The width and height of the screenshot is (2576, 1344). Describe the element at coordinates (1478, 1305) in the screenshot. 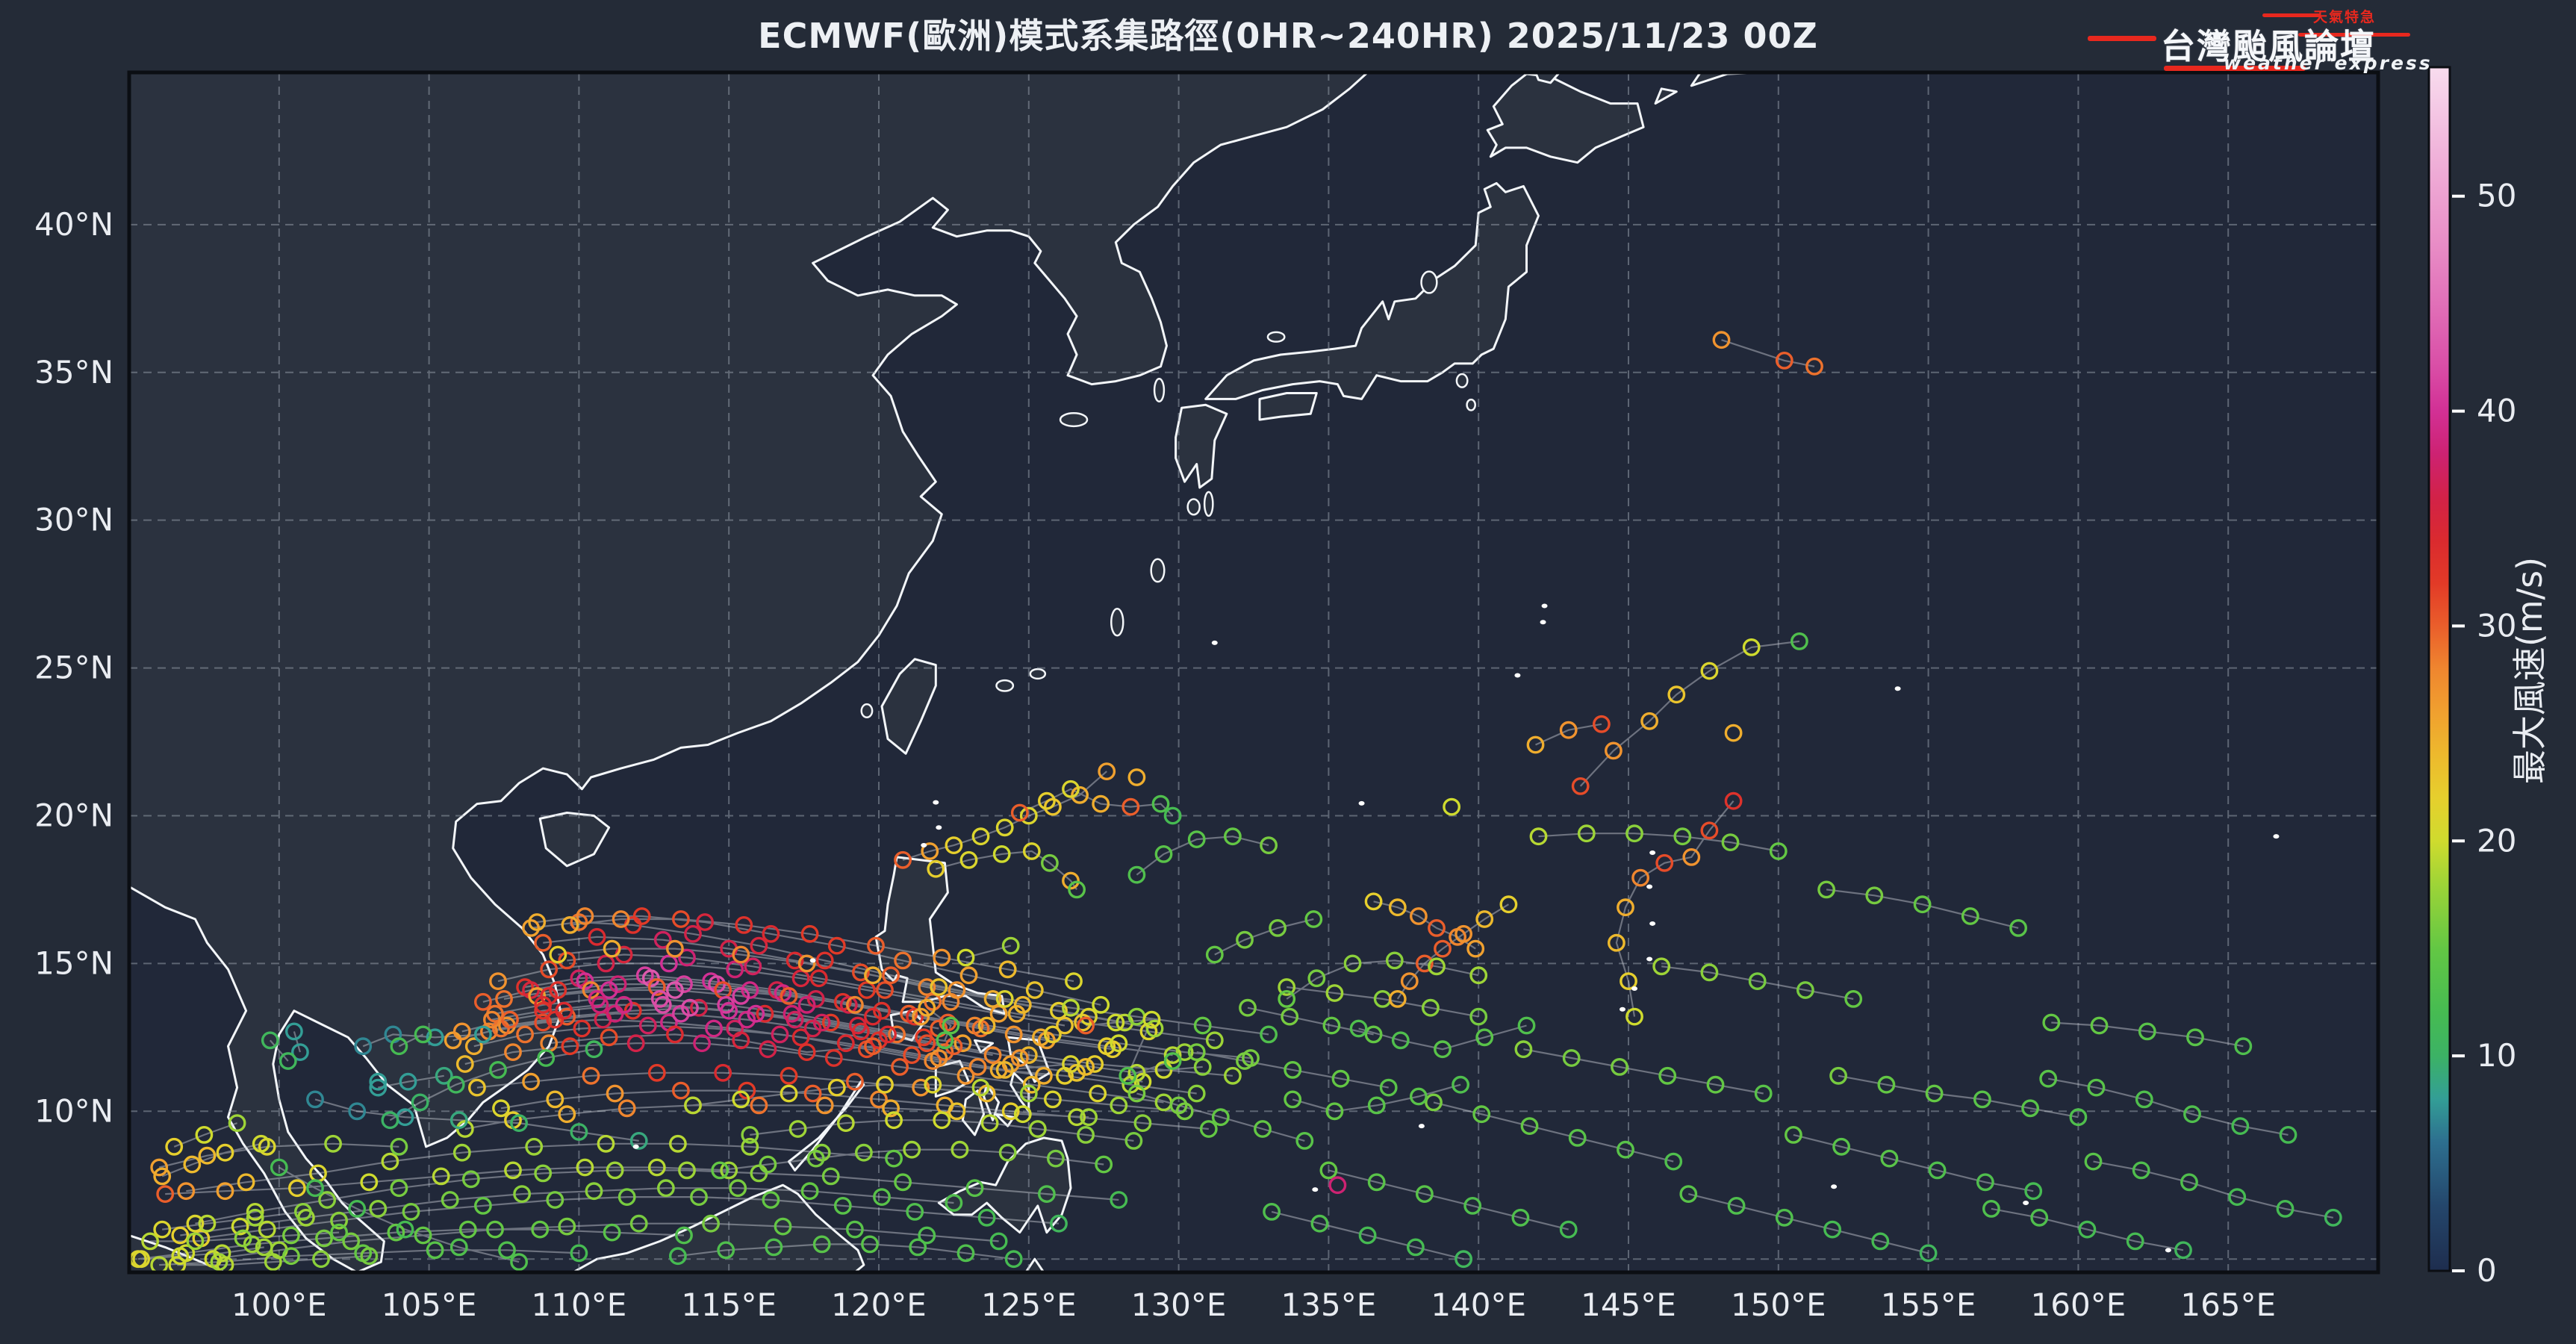

I see `x-tick-label: 140°E` at that location.